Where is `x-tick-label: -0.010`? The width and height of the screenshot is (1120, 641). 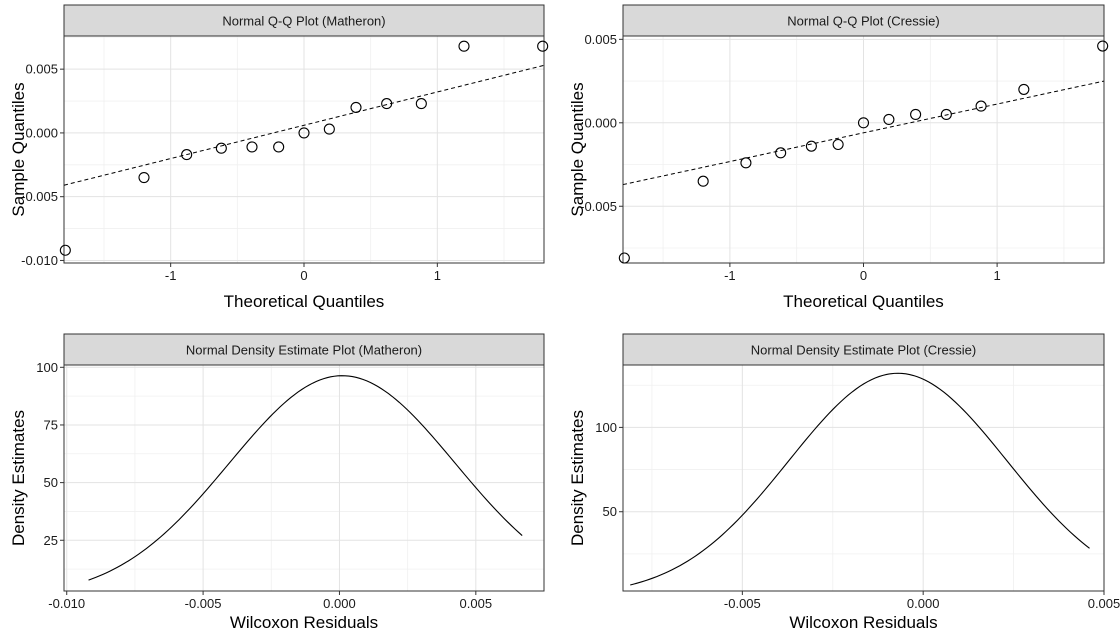 x-tick-label: -0.010 is located at coordinates (66, 603).